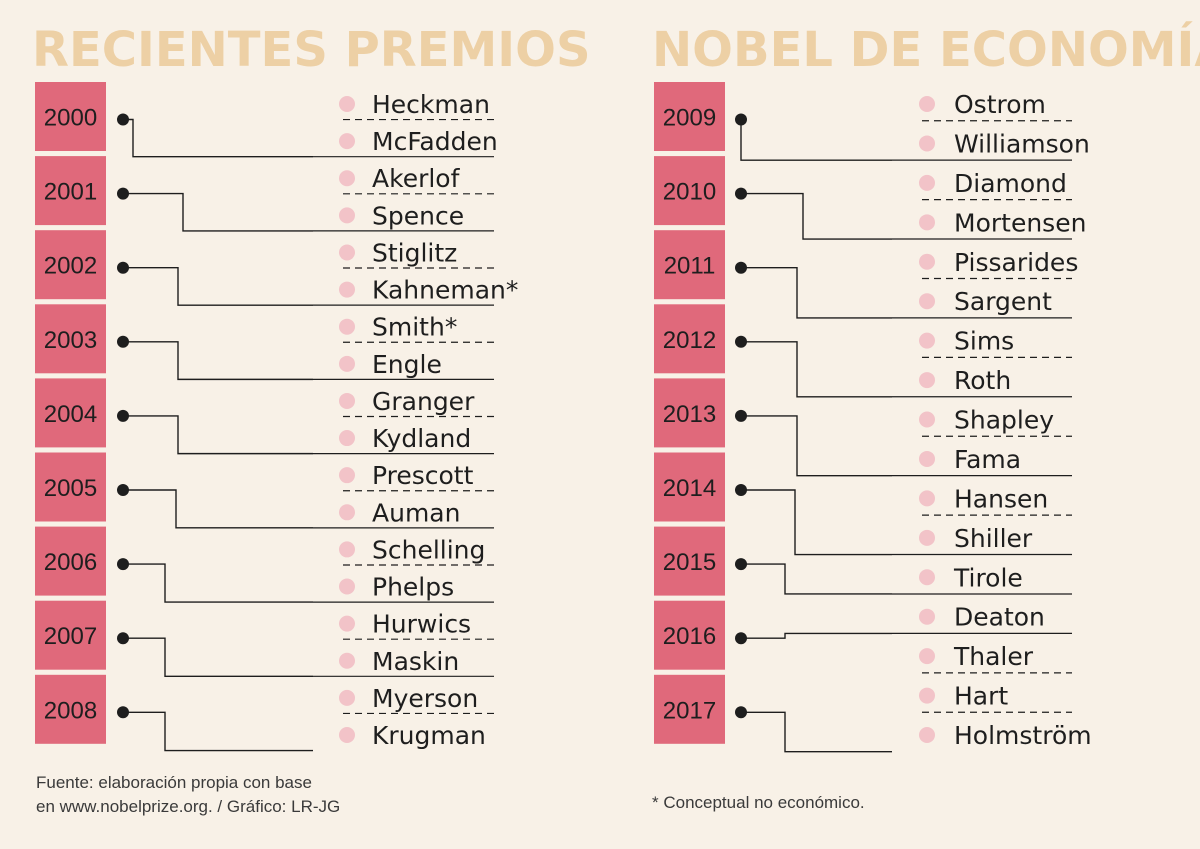 This screenshot has height=849, width=1200. What do you see at coordinates (984, 341) in the screenshot?
I see `laureate-name: Sims` at bounding box center [984, 341].